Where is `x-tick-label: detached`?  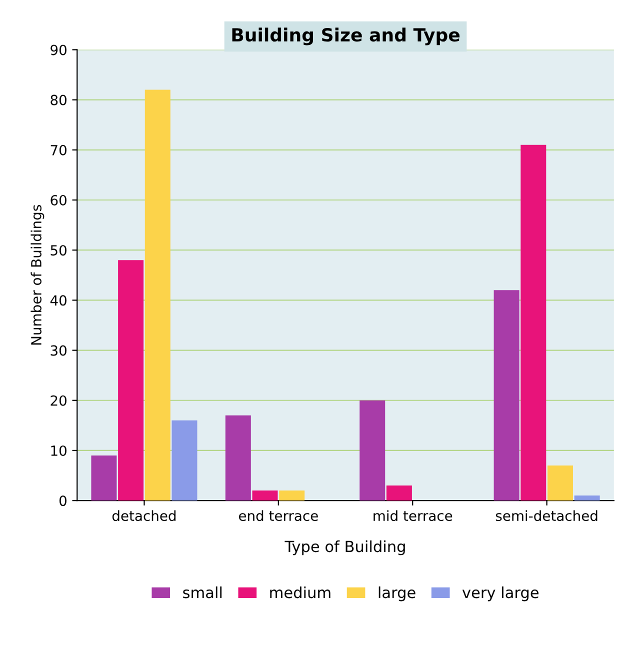 x-tick-label: detached is located at coordinates (144, 516).